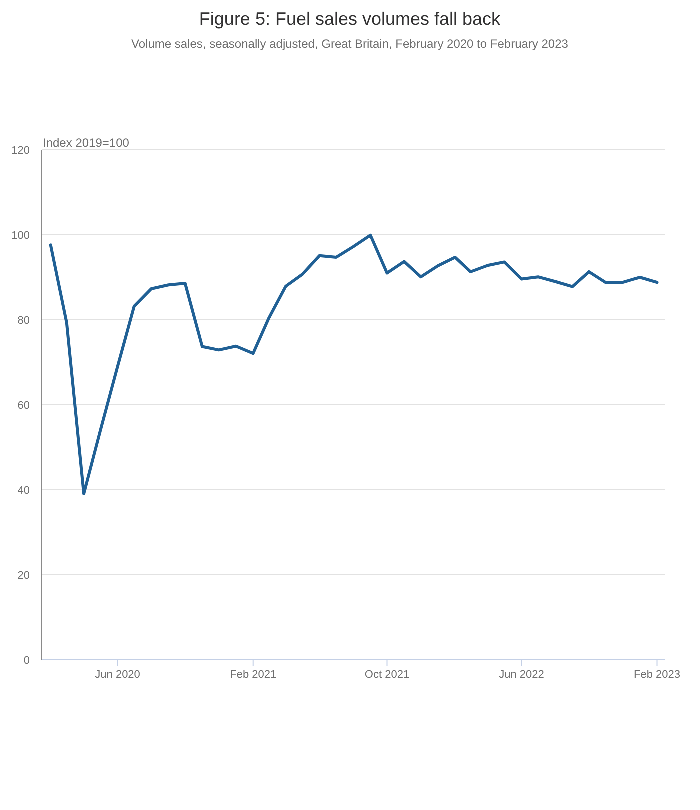 Image resolution: width=700 pixels, height=810 pixels. Describe the element at coordinates (24, 490) in the screenshot. I see `y-tick-label: 40` at that location.